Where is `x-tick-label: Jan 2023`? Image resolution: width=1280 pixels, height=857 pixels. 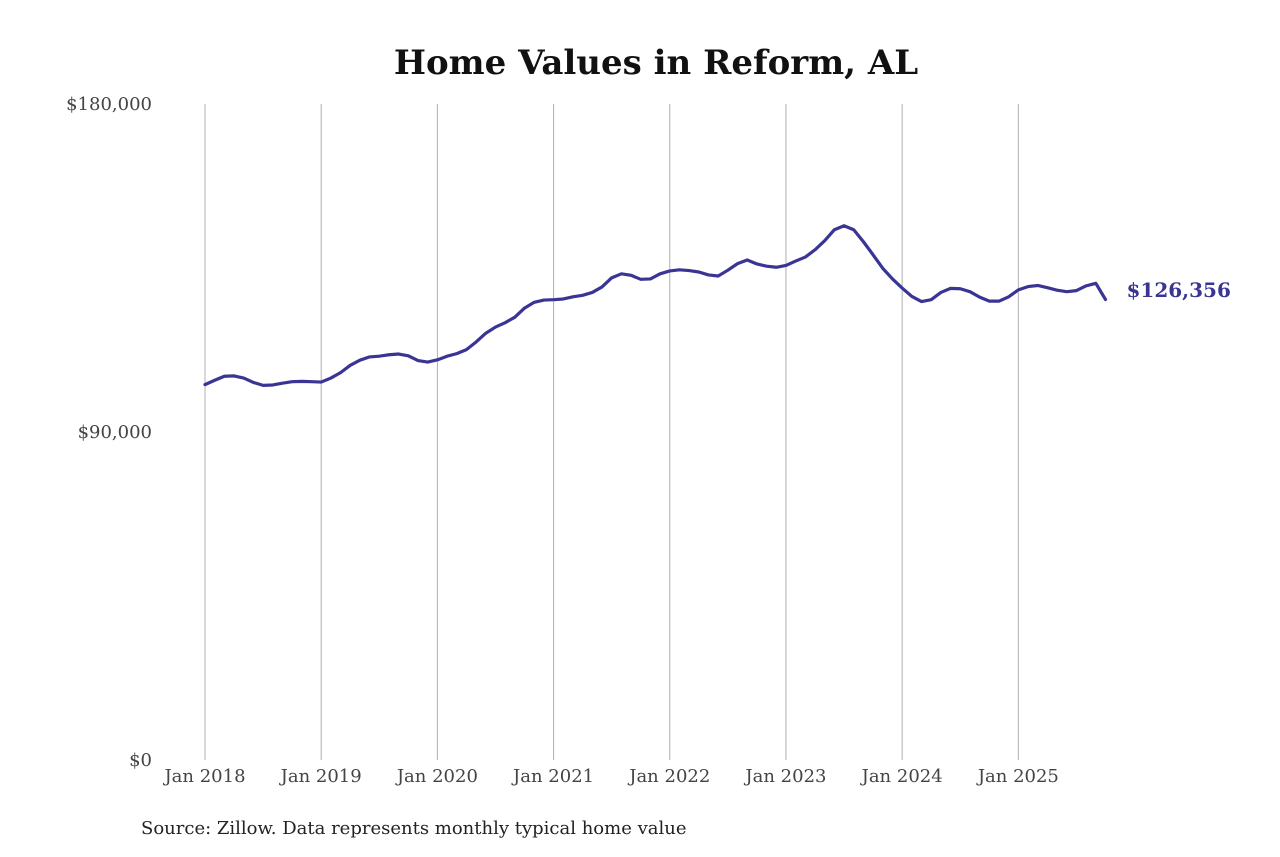 x-tick-label: Jan 2023 is located at coordinates (784, 776).